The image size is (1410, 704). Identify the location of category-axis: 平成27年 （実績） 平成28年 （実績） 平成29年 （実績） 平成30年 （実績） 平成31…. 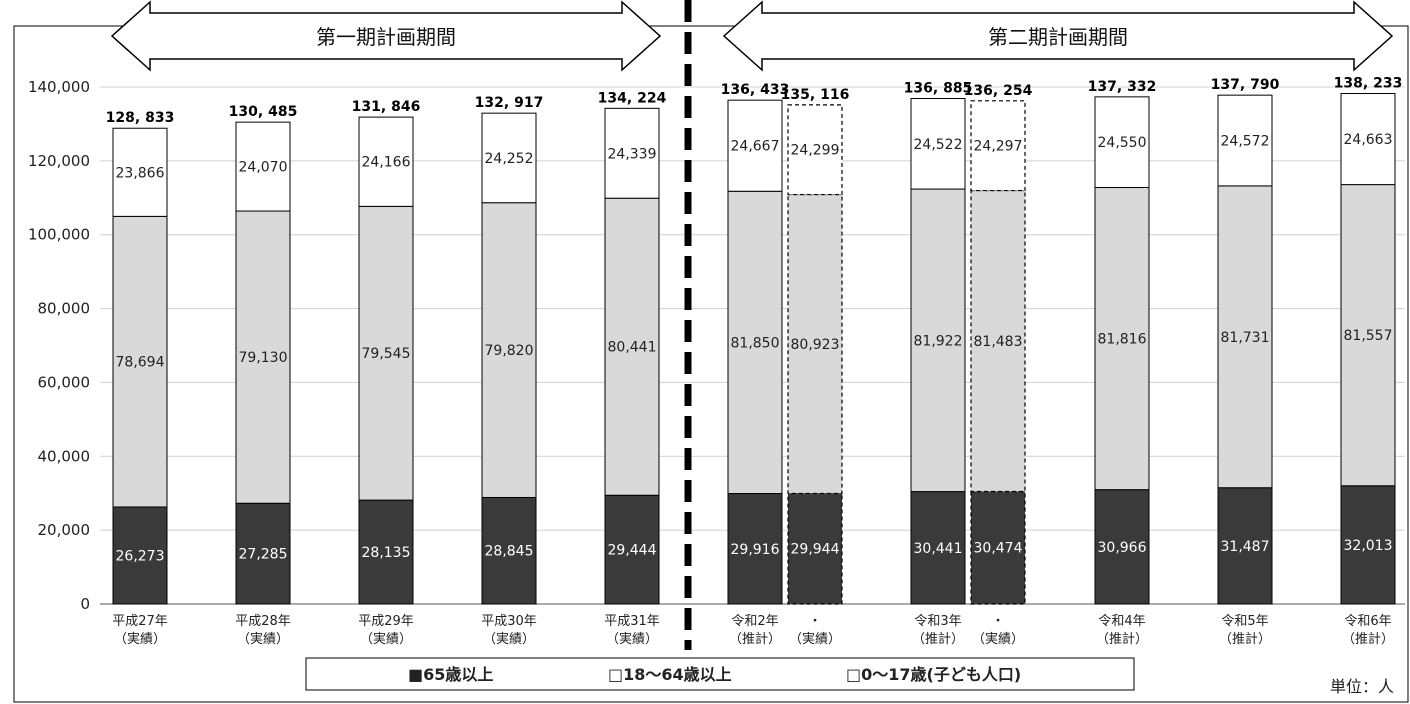
(753, 630).